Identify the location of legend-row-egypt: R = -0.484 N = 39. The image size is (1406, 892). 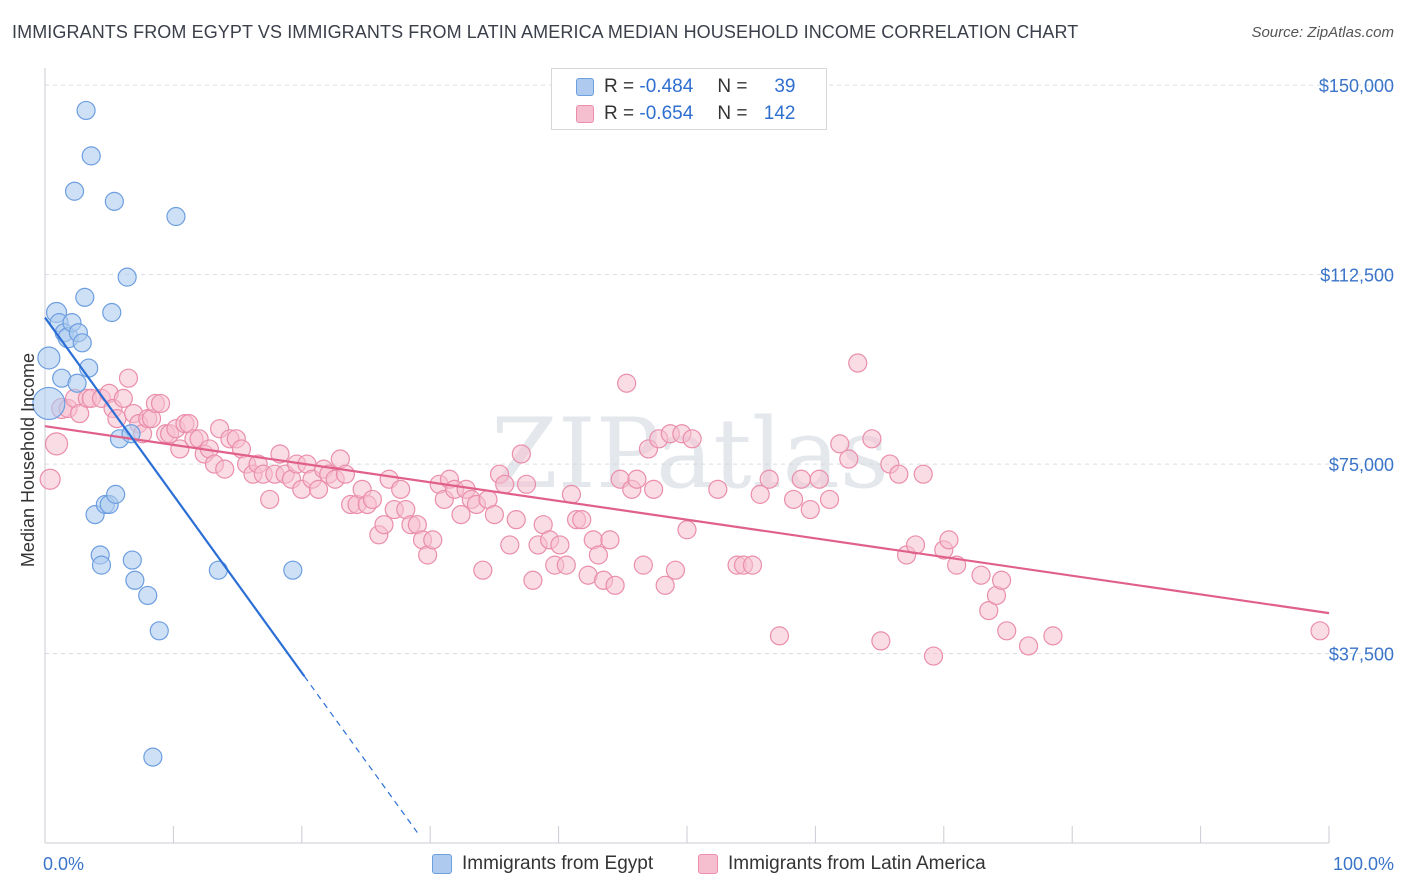
(686, 87).